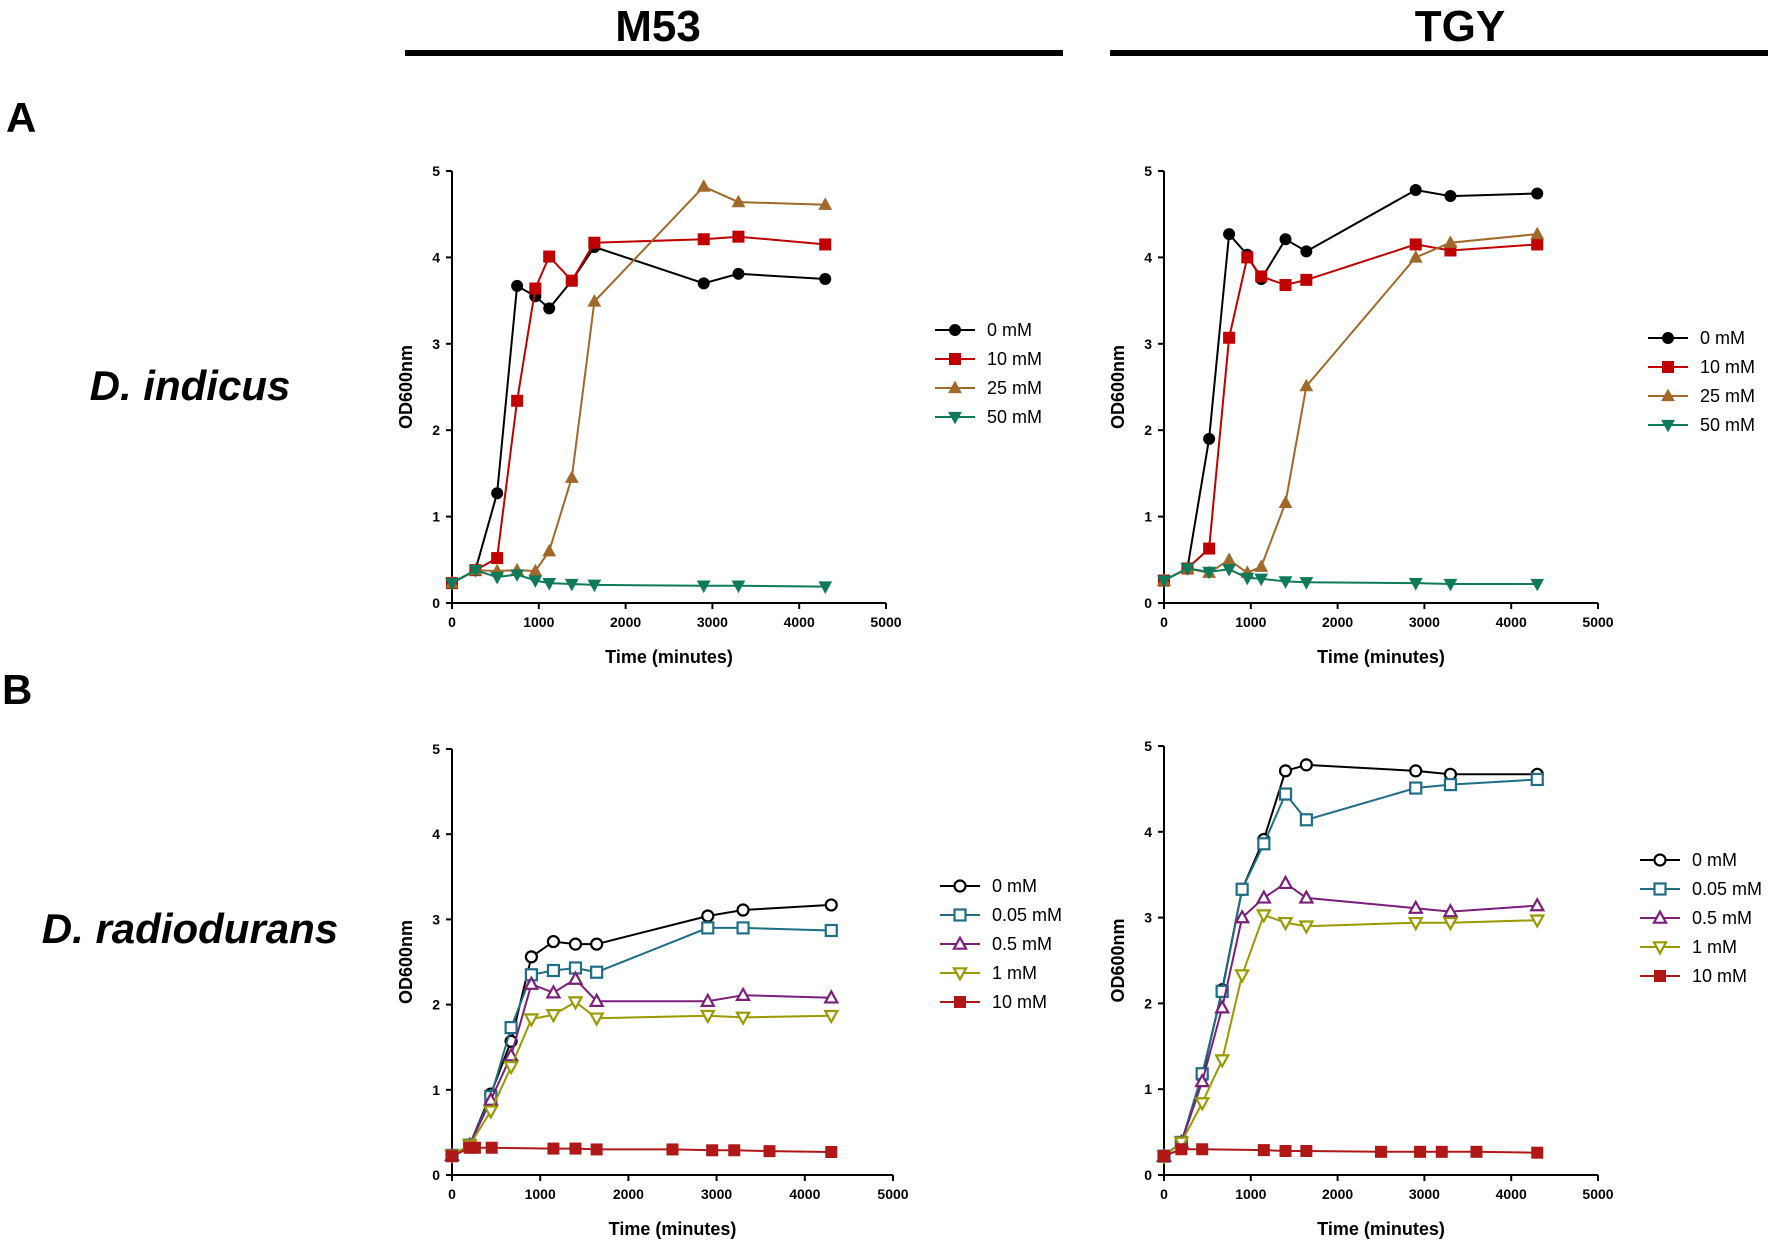 The width and height of the screenshot is (1772, 1244). I want to click on x-axis-title: Time (minutes), so click(1381, 657).